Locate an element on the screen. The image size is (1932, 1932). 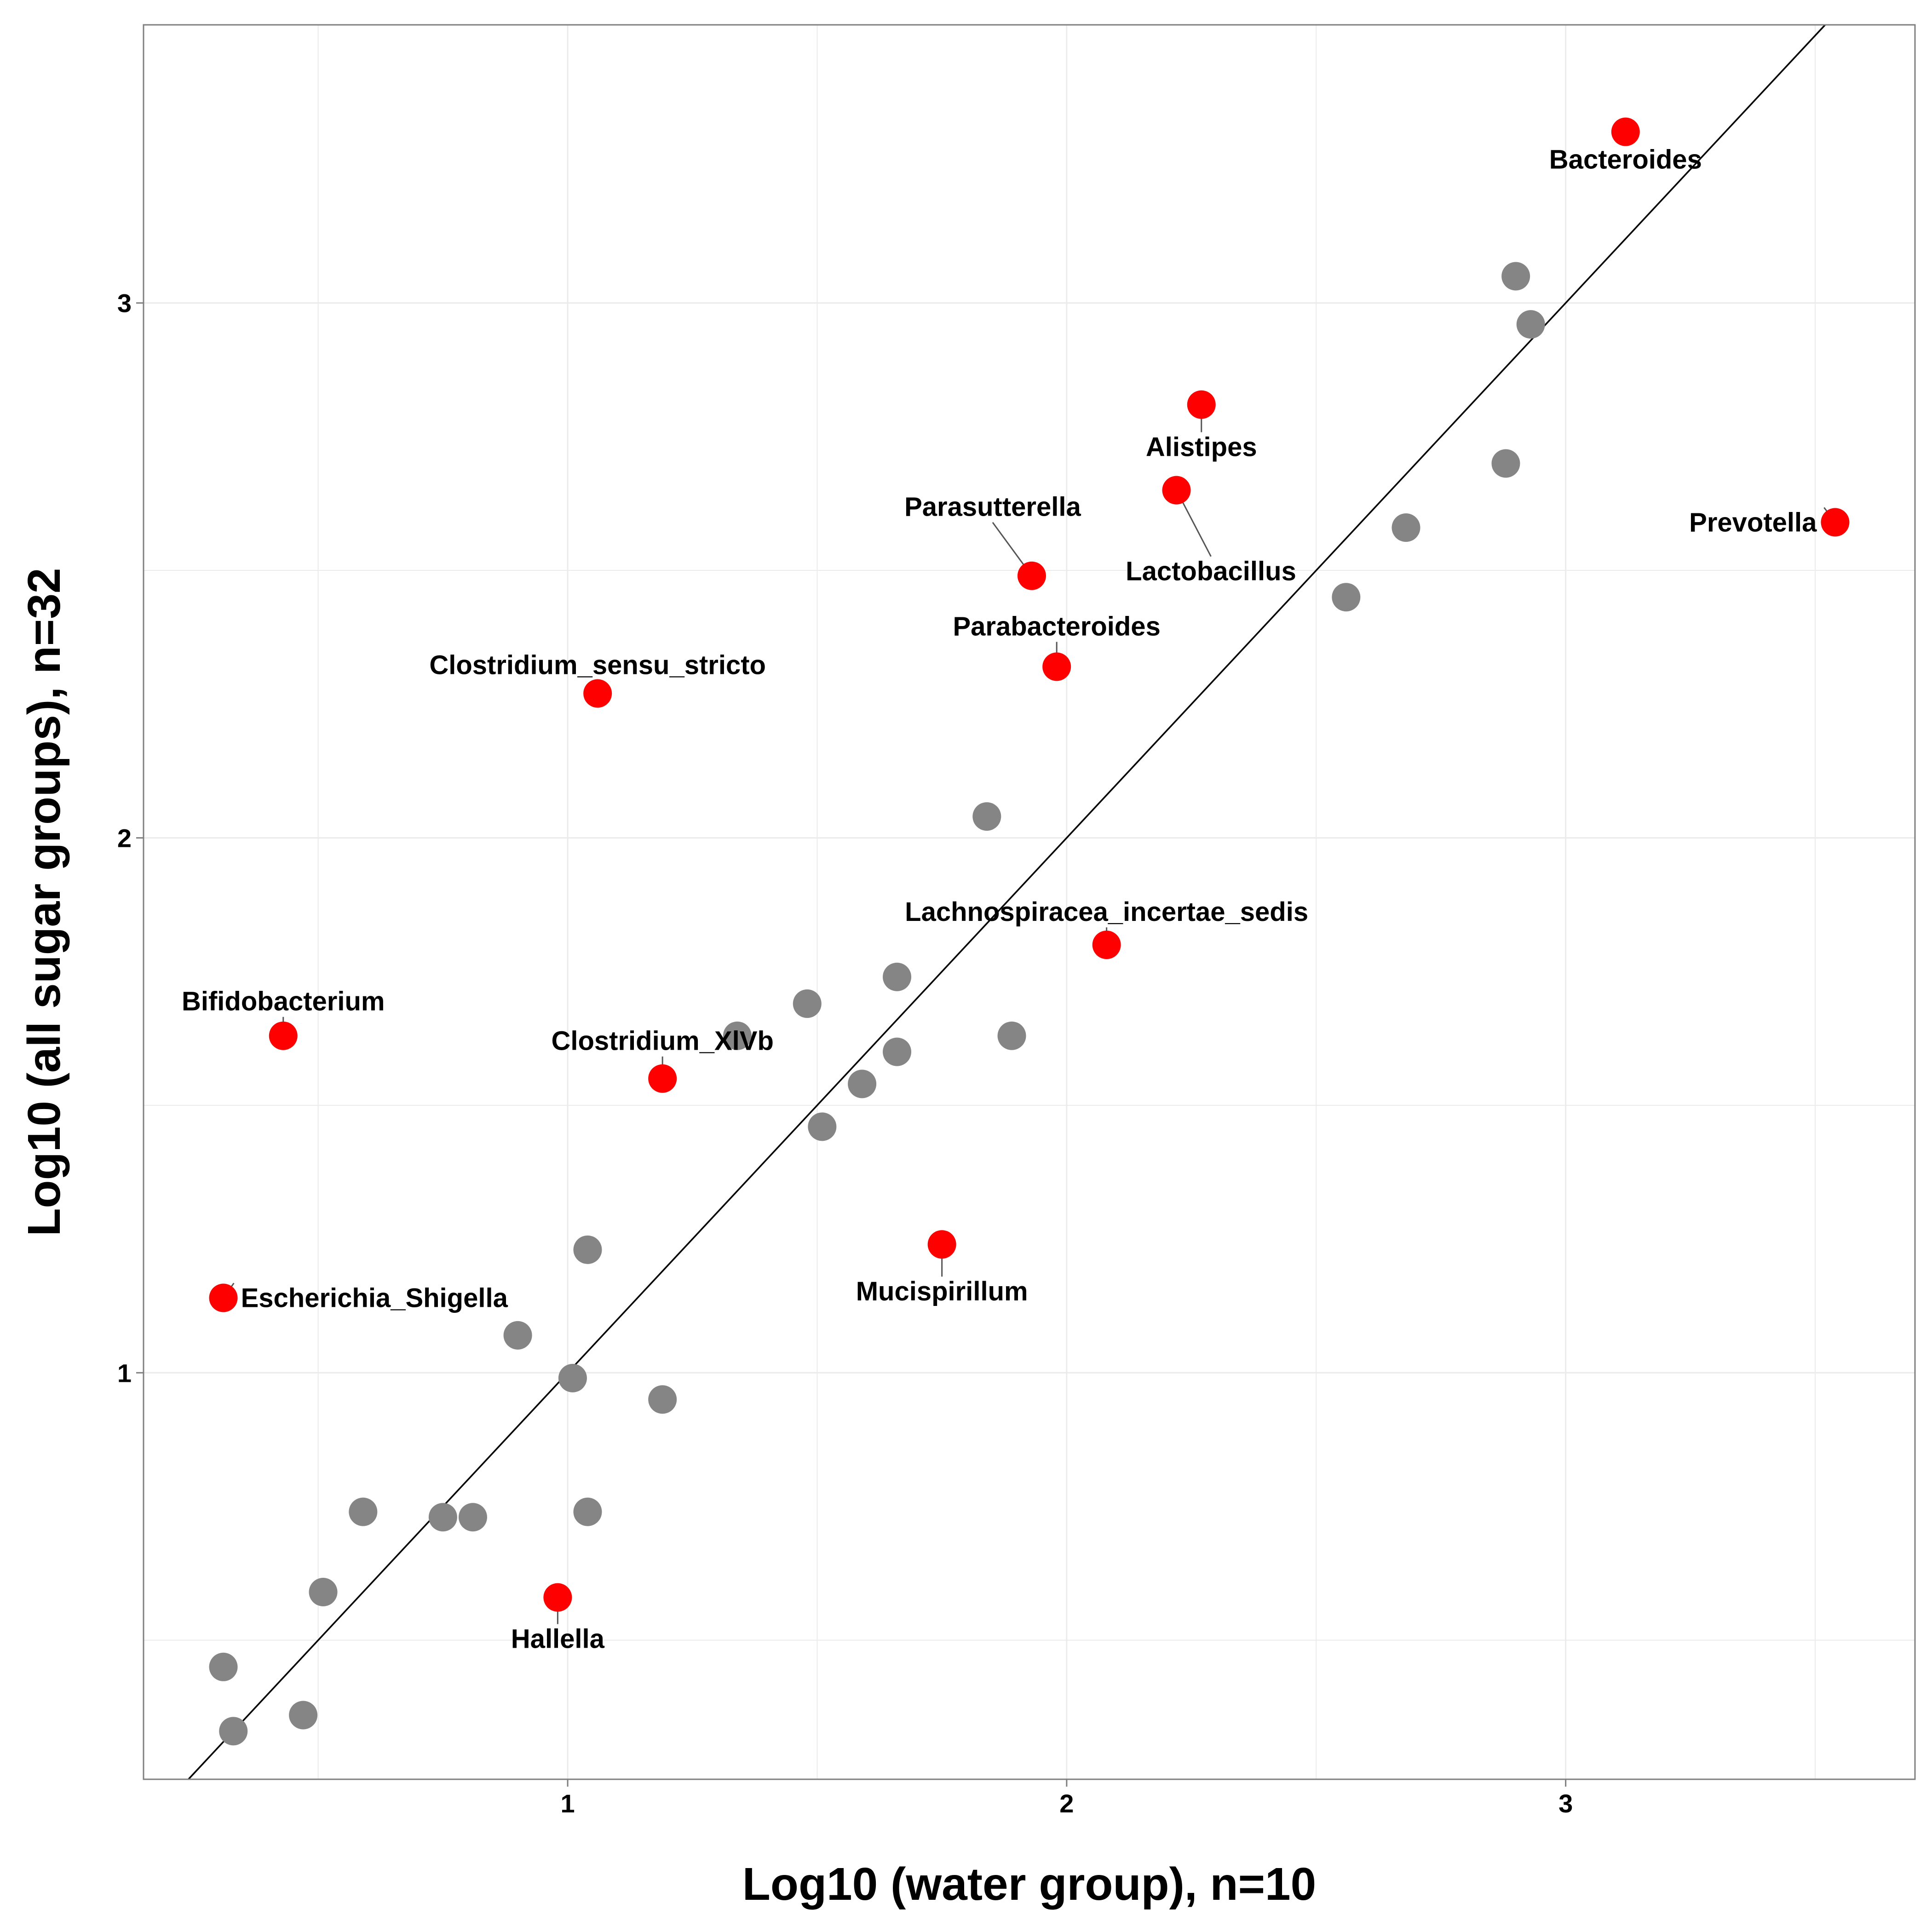
point-label: Escherichia_Shigella is located at coordinates (374, 1298).